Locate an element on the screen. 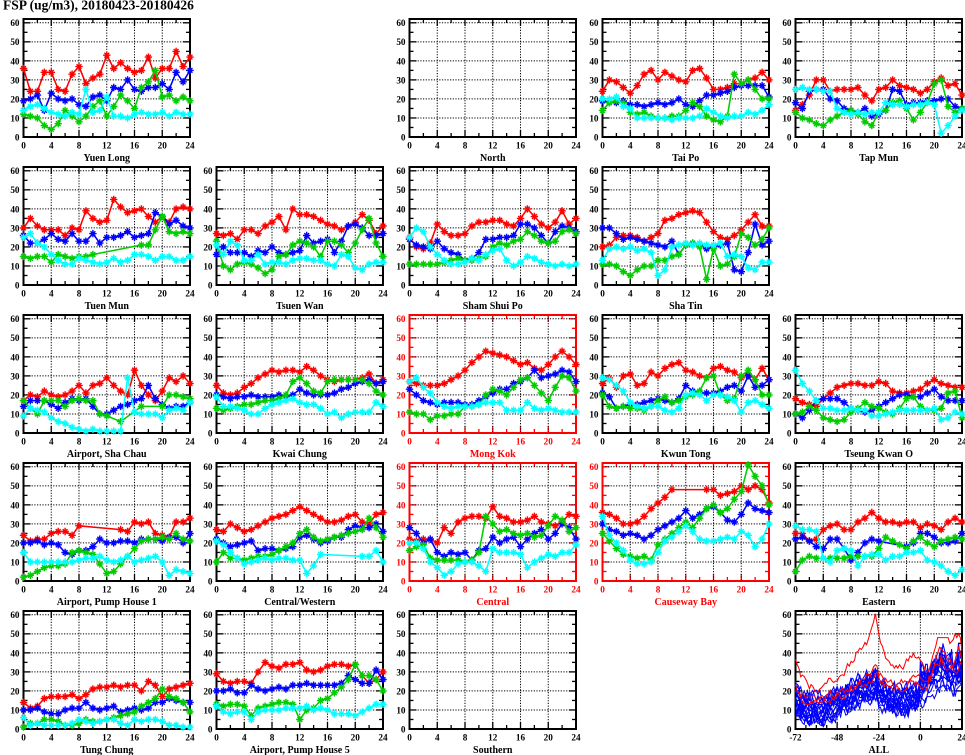 Image resolution: width=965 pixels, height=755 pixels. svg-text: Sham Shui Po is located at coordinates (493, 306).